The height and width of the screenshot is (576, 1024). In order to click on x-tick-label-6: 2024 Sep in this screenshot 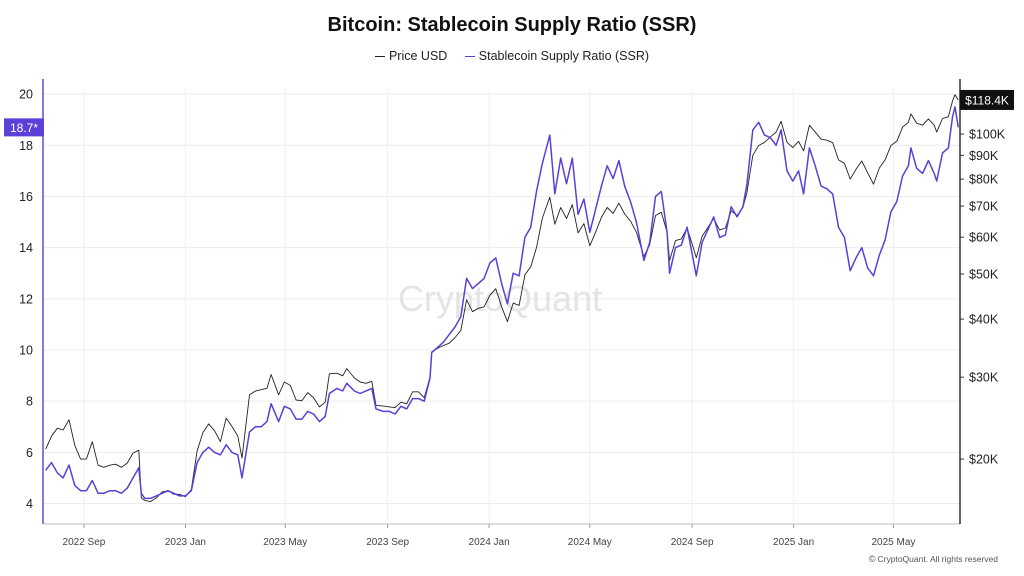, I will do `click(692, 542)`.